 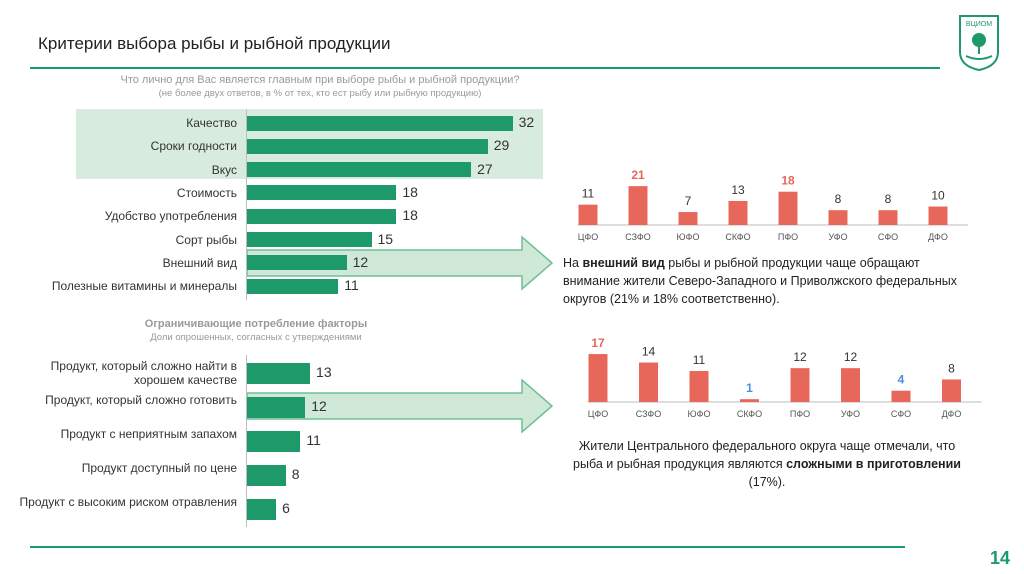 What do you see at coordinates (246, 441) in the screenshot?
I see `limiting_factors-axis` at bounding box center [246, 441].